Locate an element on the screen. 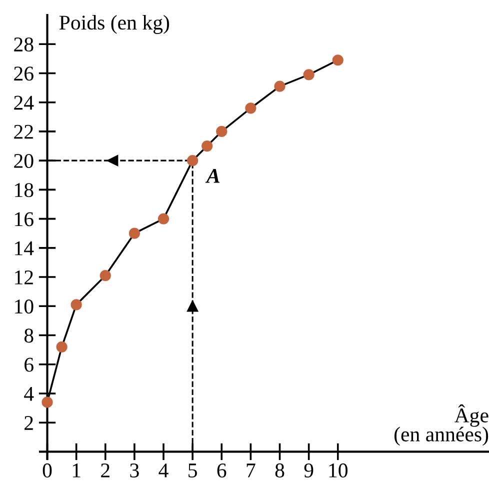 The width and height of the screenshot is (489, 487). x-tick-label: 7 is located at coordinates (251, 471).